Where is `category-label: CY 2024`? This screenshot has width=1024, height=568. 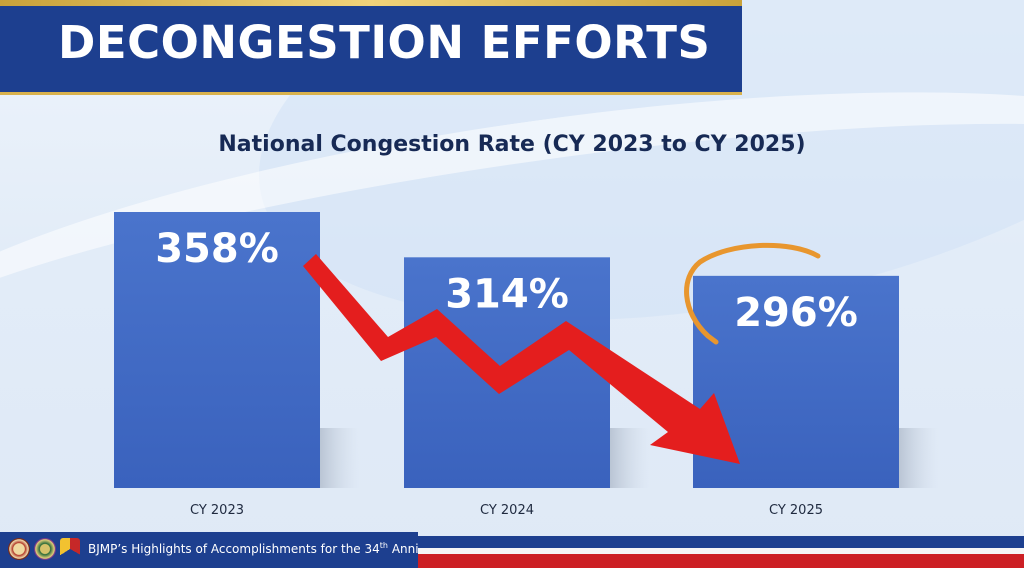
category-label: CY 2024 is located at coordinates (507, 510).